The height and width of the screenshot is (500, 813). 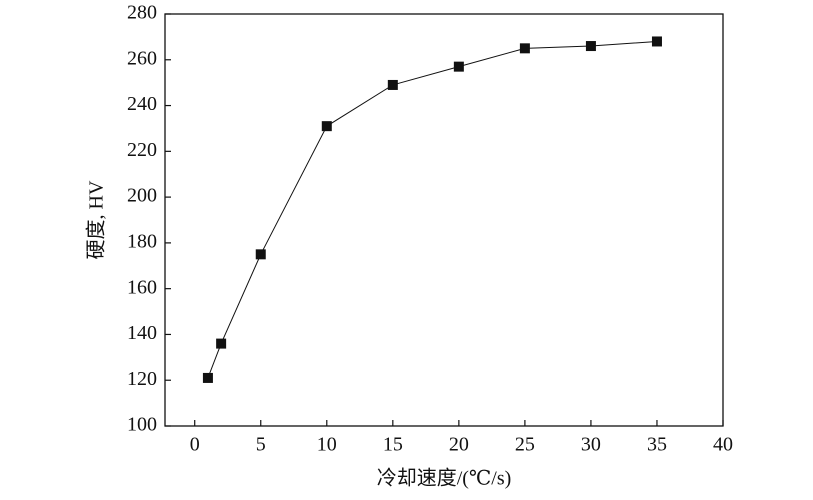 What do you see at coordinates (657, 445) in the screenshot?
I see `x-tick-label: 35` at bounding box center [657, 445].